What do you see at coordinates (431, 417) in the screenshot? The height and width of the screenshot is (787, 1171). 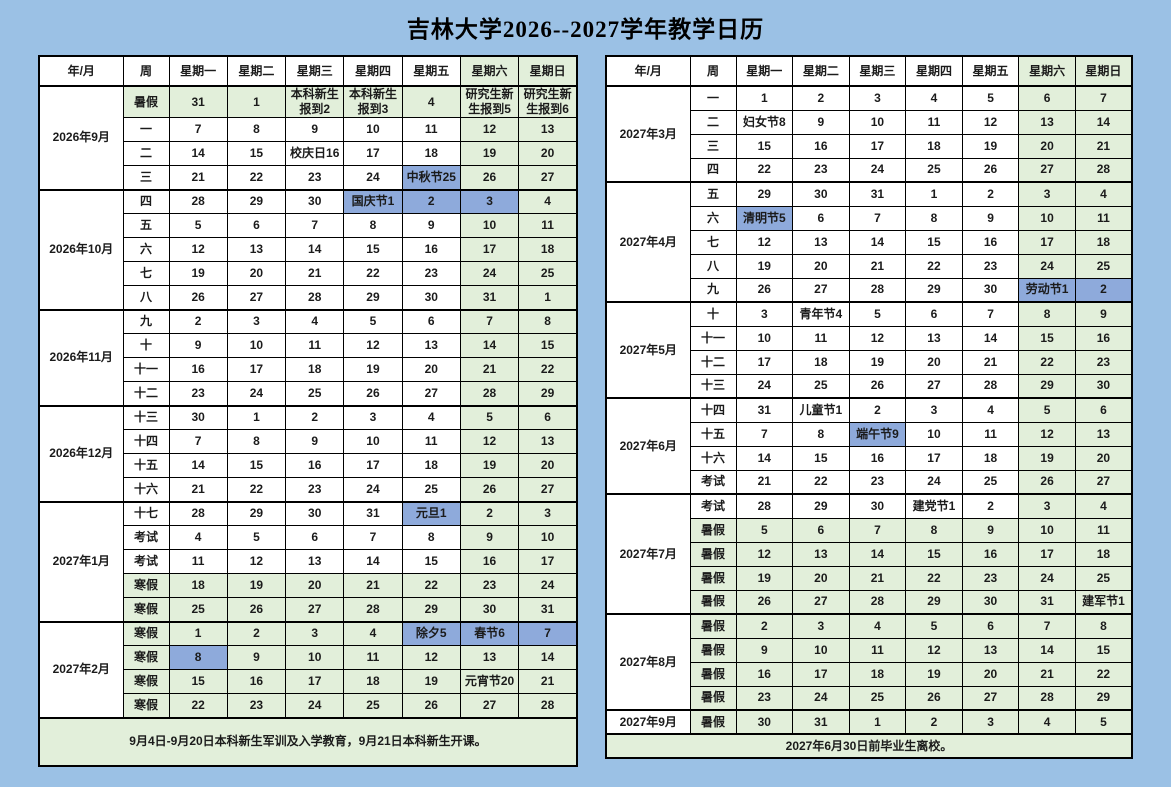 I see `day-cell: 4` at bounding box center [431, 417].